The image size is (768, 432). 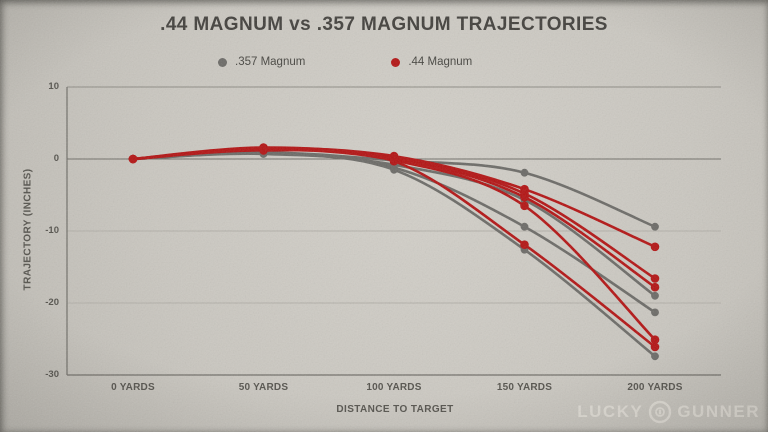 What do you see at coordinates (133, 387) in the screenshot?
I see `x-tick-label: 0 YARDS` at bounding box center [133, 387].